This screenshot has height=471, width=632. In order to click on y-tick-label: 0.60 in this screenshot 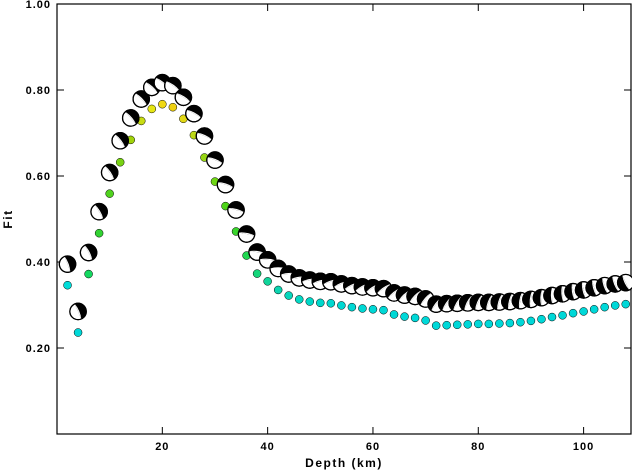, I will do `click(38, 177)`.